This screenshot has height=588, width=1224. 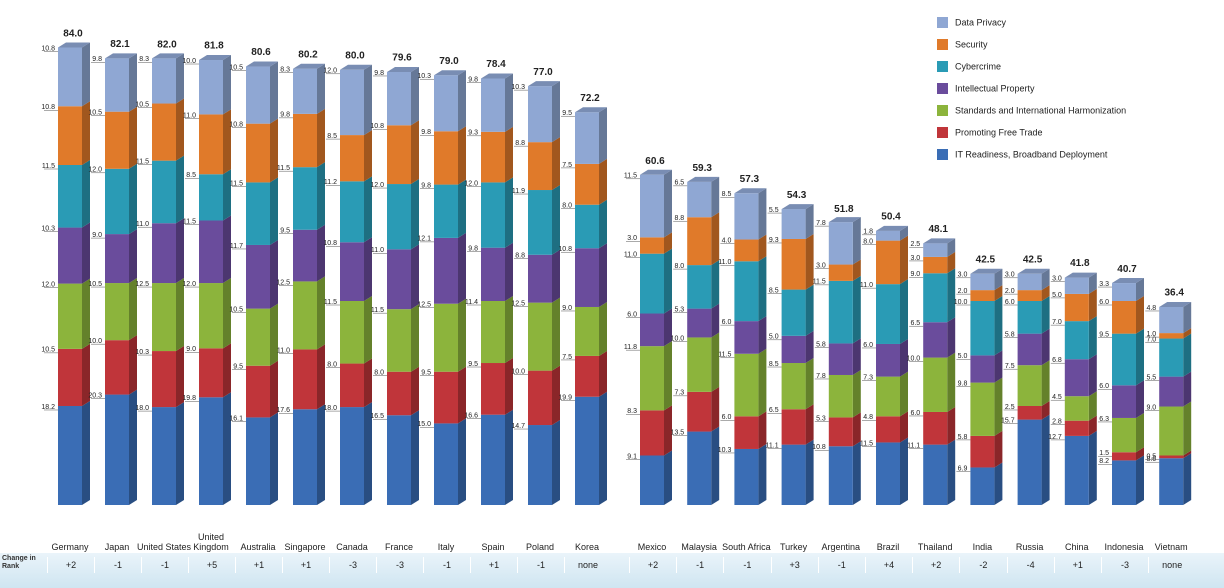 What do you see at coordinates (1104, 419) in the screenshot?
I see `segment-label: 6.3` at bounding box center [1104, 419].